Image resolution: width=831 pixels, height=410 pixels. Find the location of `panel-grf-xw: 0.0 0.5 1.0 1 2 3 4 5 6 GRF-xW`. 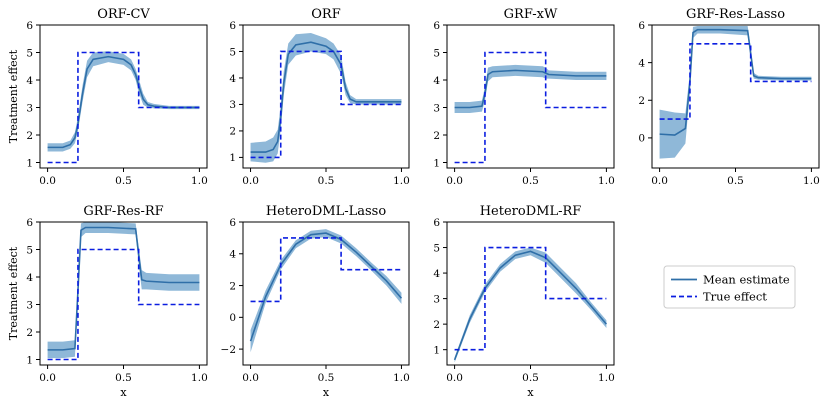

panel-grf-xw: 0.0 0.5 1.0 1 2 3 4 5 6 GRF-xW is located at coordinates (523, 97).